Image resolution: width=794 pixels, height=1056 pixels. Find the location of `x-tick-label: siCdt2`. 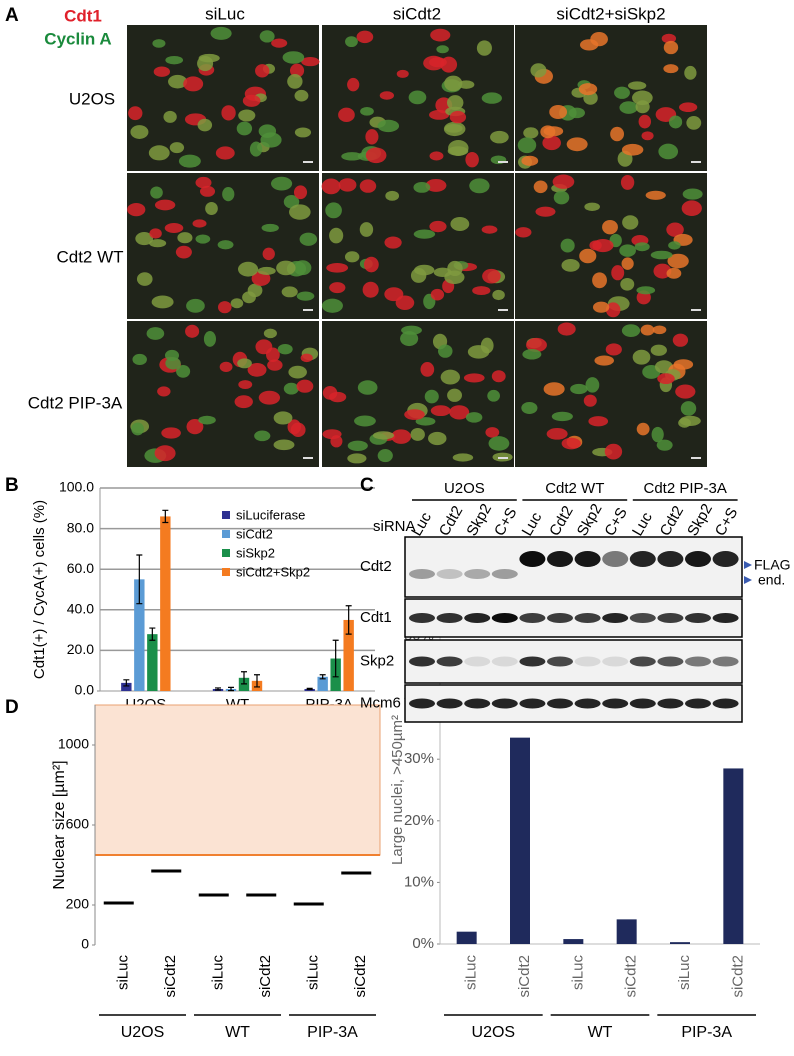

x-tick-label: siCdt2 is located at coordinates (737, 976).